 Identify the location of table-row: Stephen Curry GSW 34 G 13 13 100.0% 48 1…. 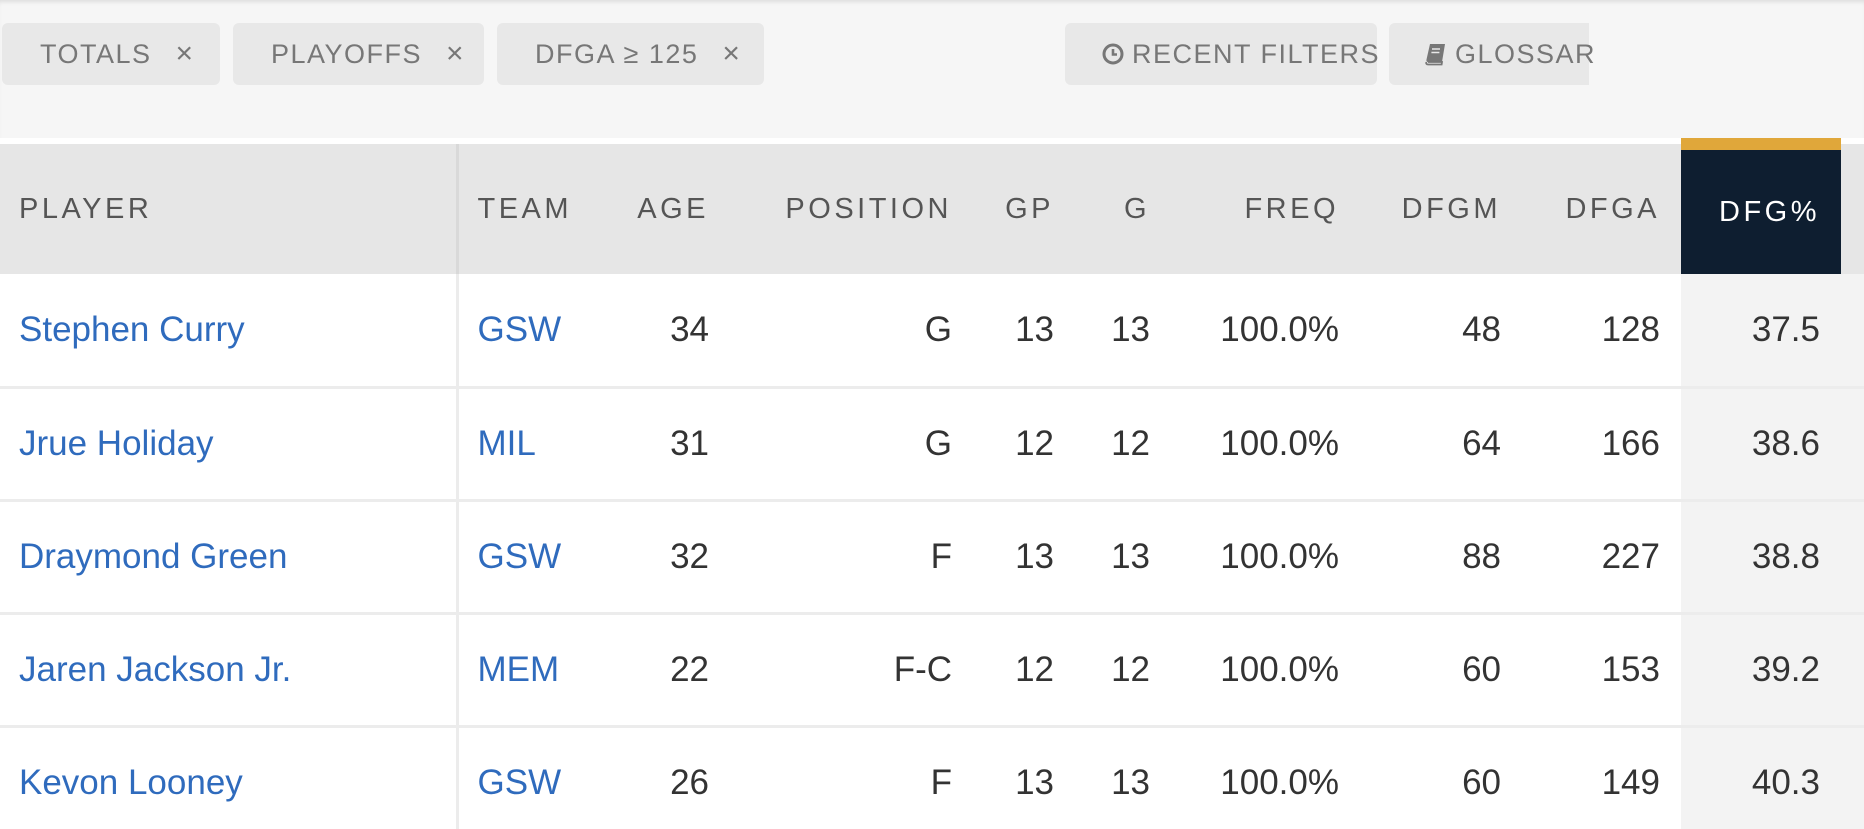
(932, 330).